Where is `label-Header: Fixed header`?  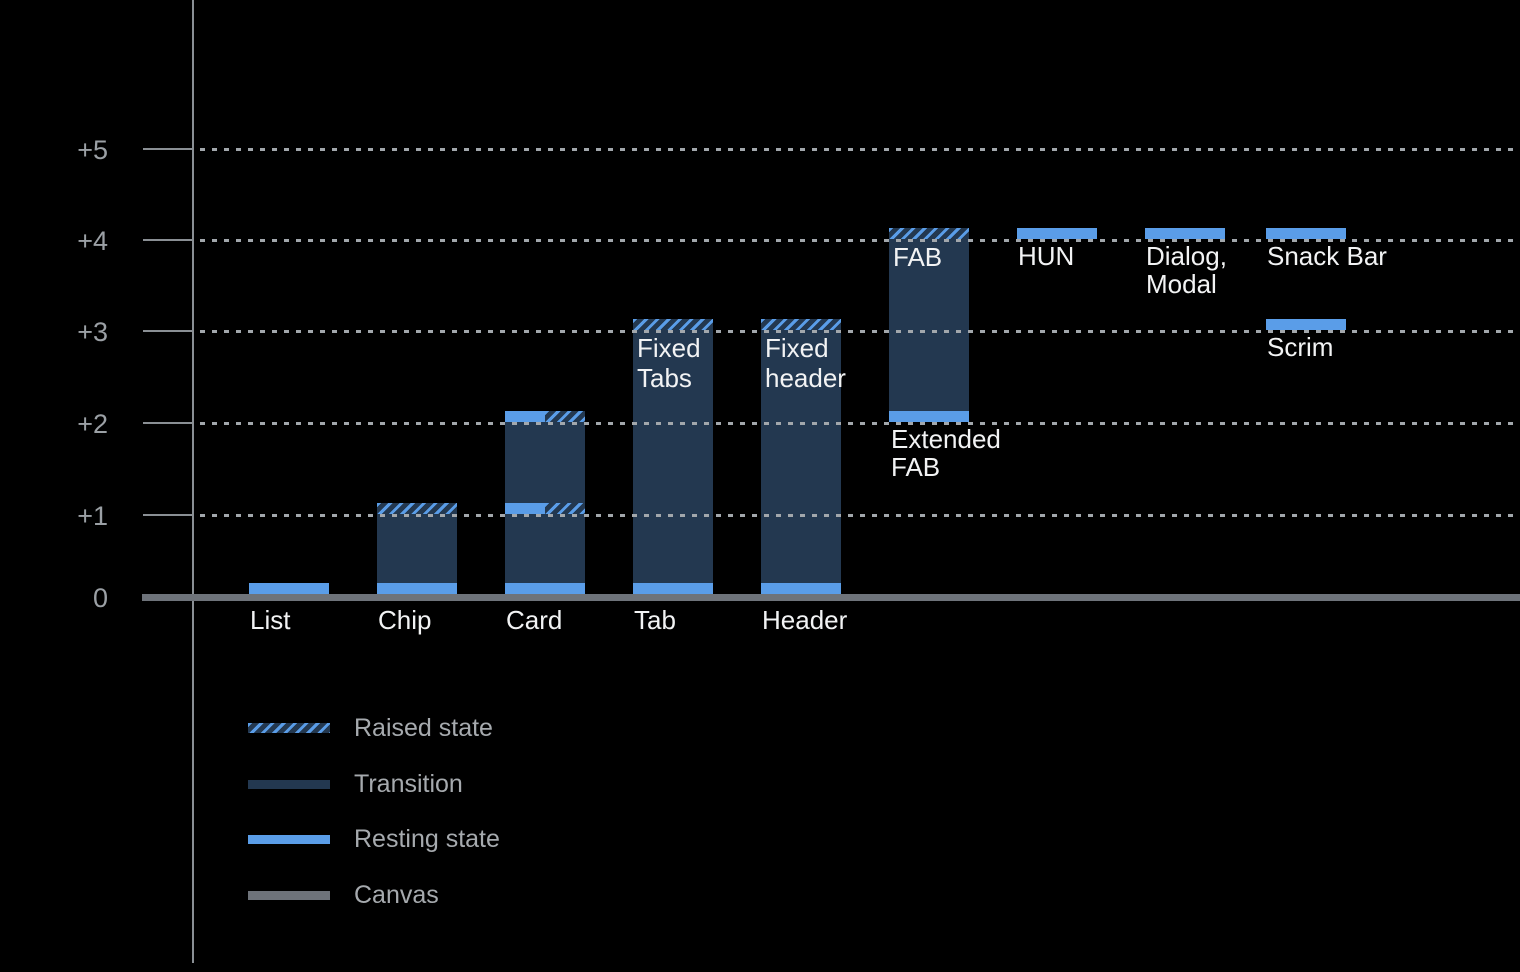
label-Header: Fixed header is located at coordinates (805, 363).